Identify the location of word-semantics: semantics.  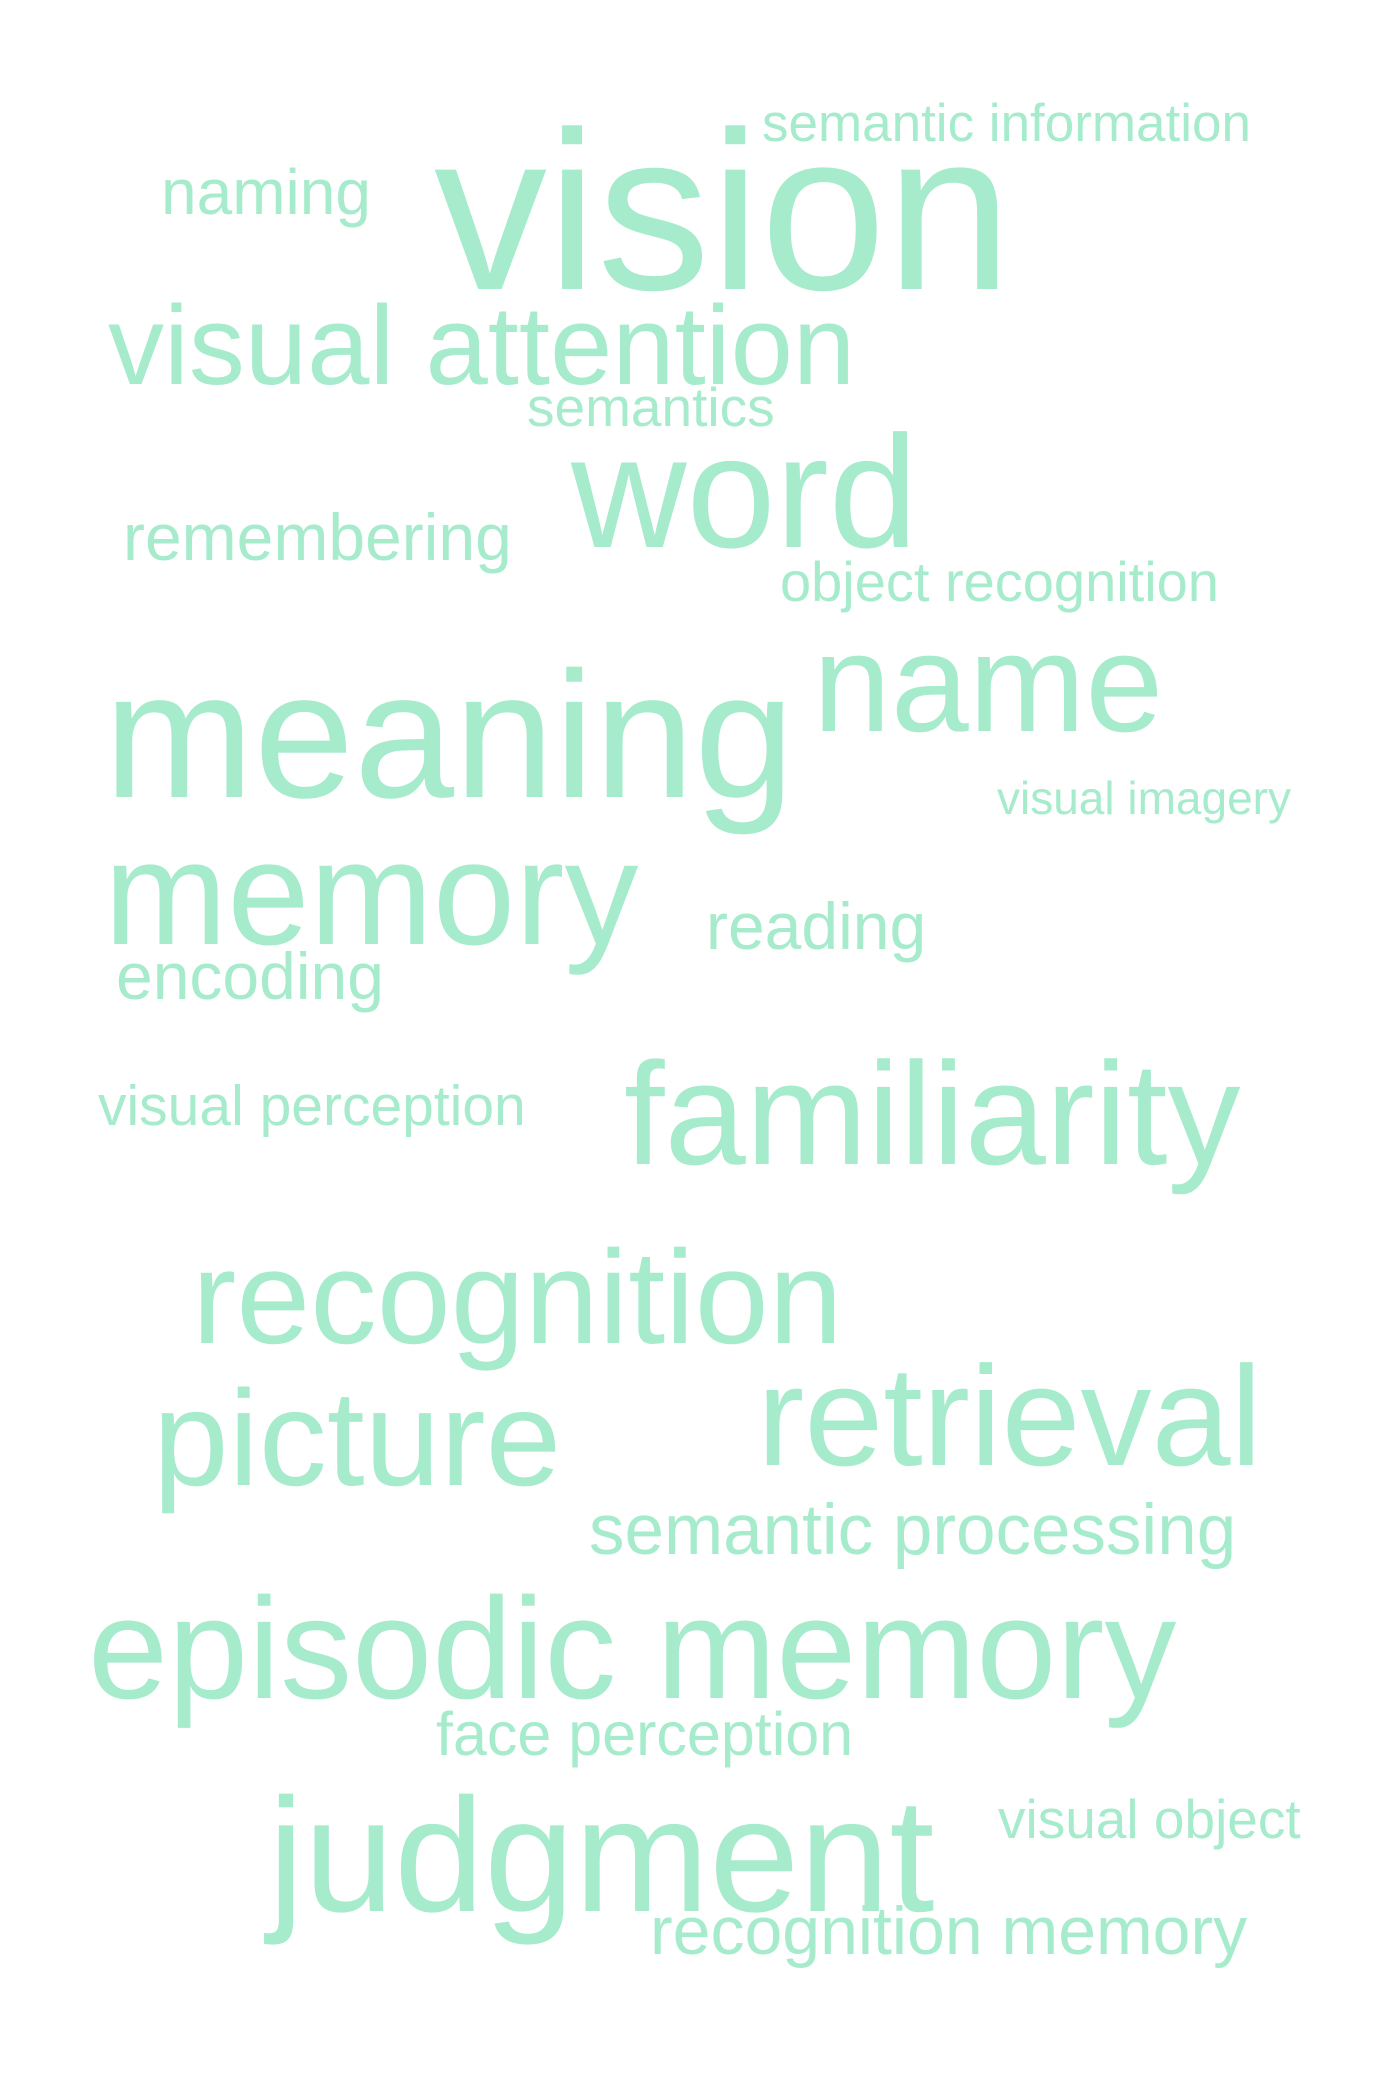
(651, 407).